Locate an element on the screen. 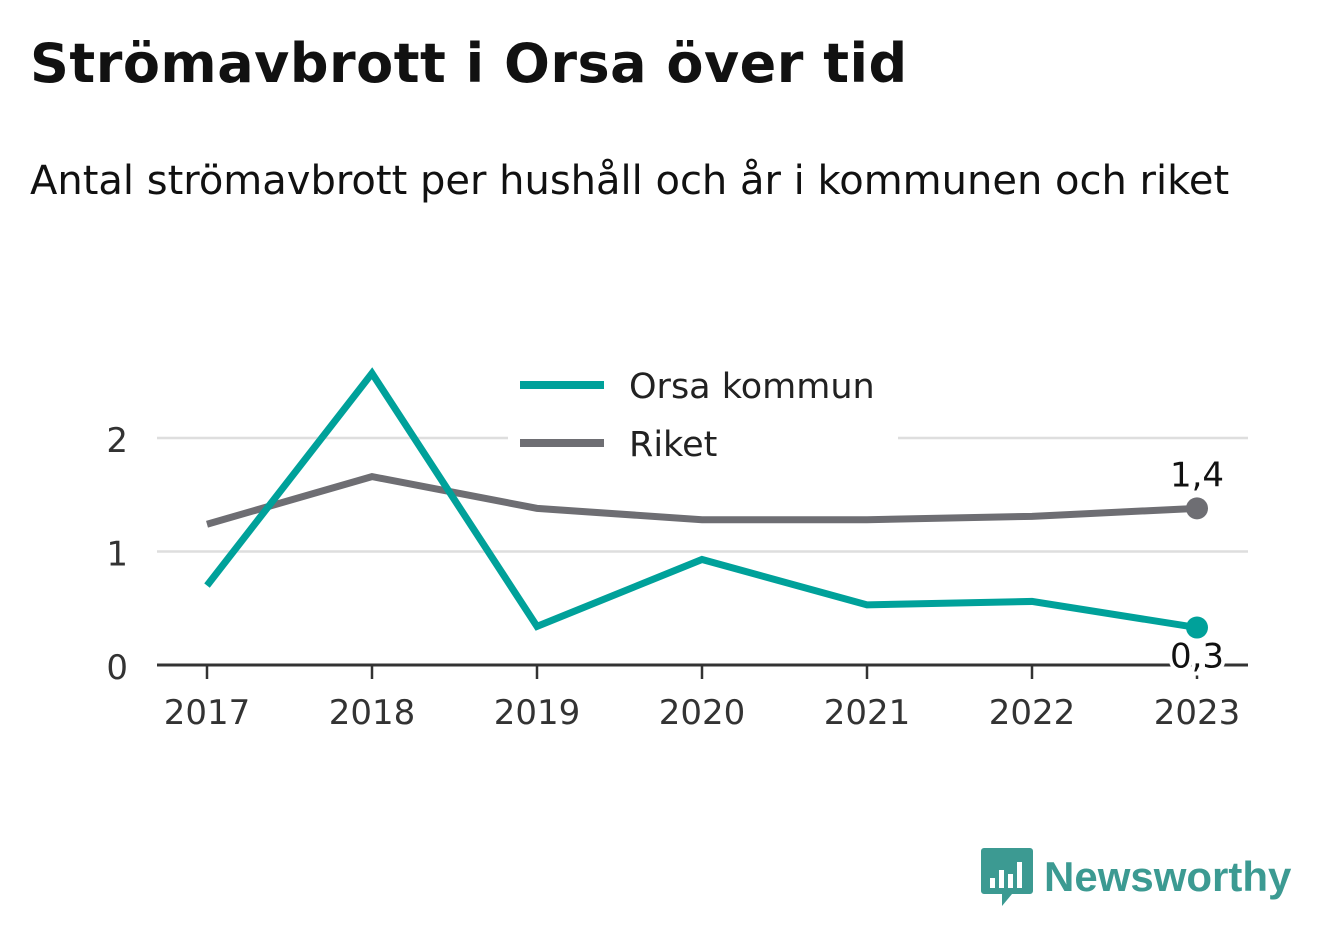 The height and width of the screenshot is (939, 1322). x-tick-label: 2017 is located at coordinates (207, 713).